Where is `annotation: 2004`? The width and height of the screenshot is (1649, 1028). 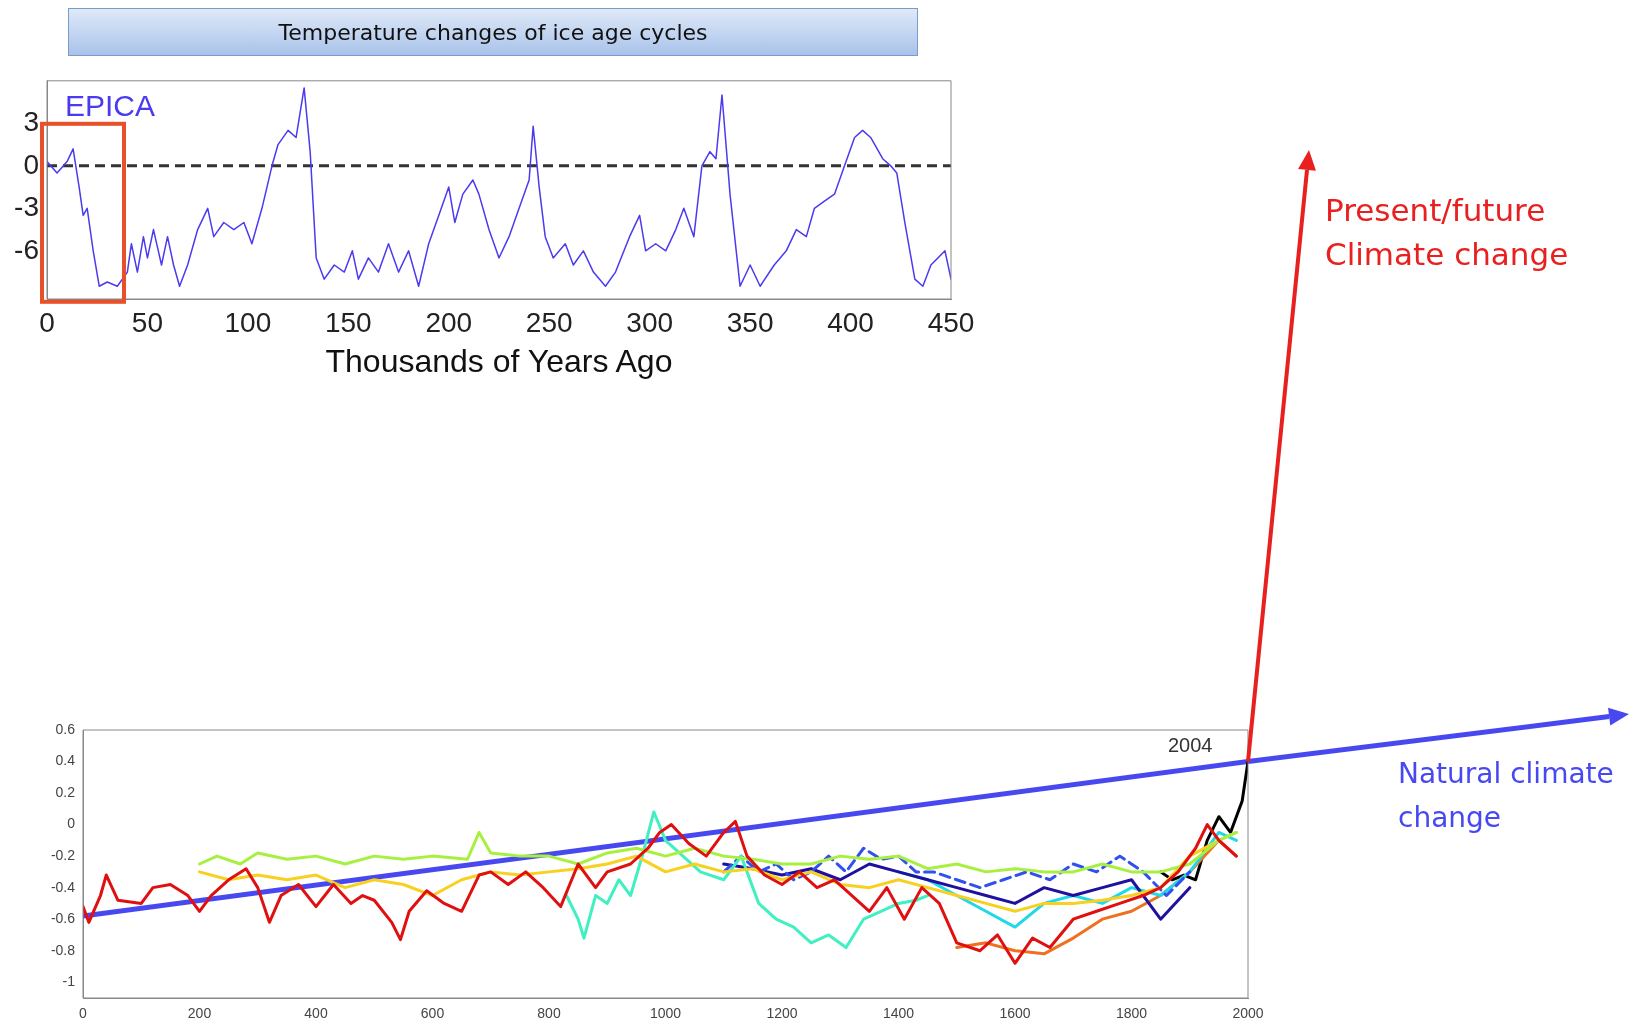 annotation: 2004 is located at coordinates (1190, 745).